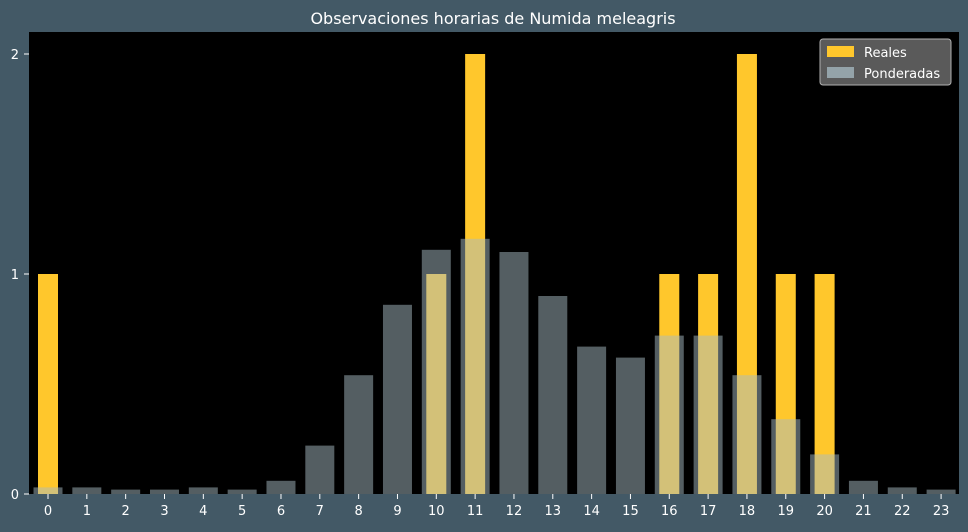 The width and height of the screenshot is (968, 532). Describe the element at coordinates (20, 275) in the screenshot. I see `y-axis: 0 1 2` at that location.